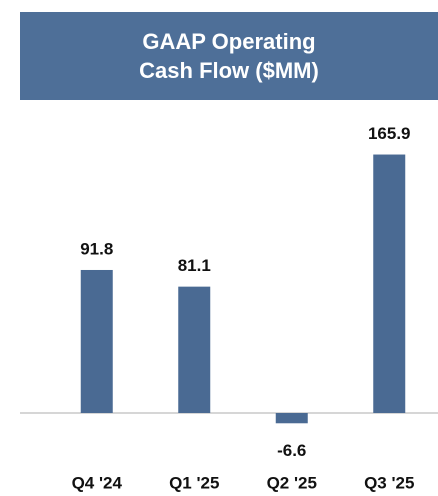 The height and width of the screenshot is (496, 438). I want to click on data-label: -6.6, so click(291, 450).